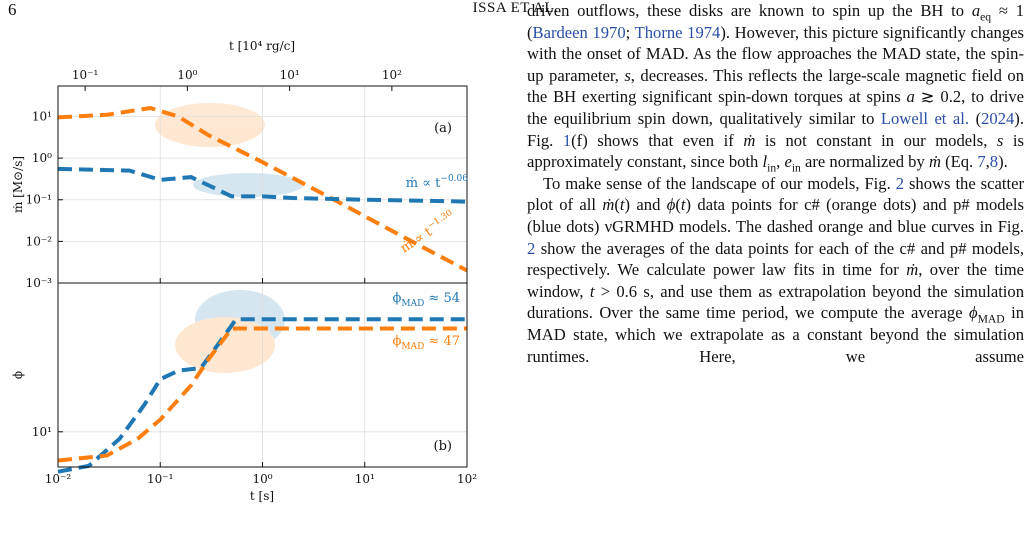  Describe the element at coordinates (85, 75) in the screenshot. I see `x2-tick-label: 10⁻¹` at that location.